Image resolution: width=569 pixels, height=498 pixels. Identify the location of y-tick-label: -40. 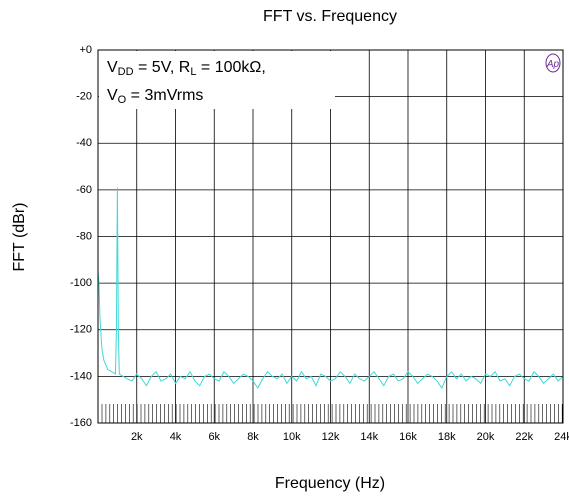
(84, 143).